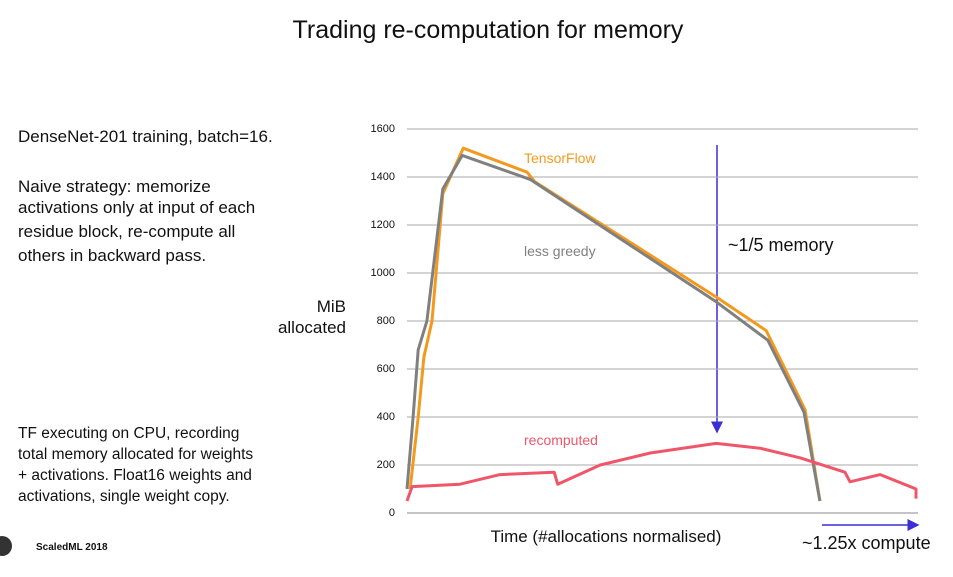 Image resolution: width=953 pixels, height=577 pixels. Describe the element at coordinates (386, 369) in the screenshot. I see `y-tick-label: 600` at that location.